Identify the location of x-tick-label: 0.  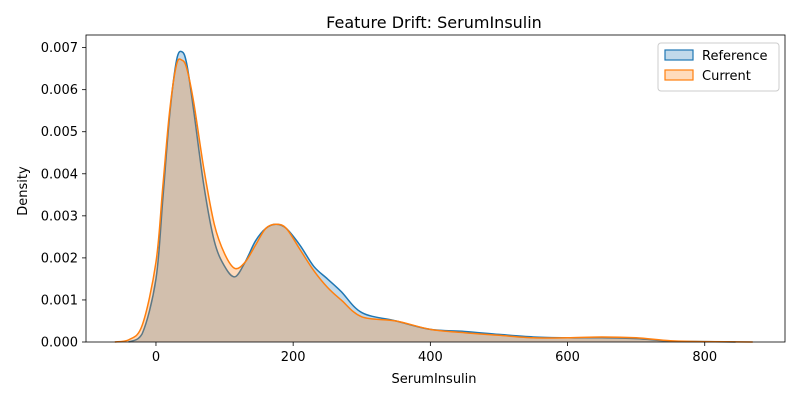
(156, 357).